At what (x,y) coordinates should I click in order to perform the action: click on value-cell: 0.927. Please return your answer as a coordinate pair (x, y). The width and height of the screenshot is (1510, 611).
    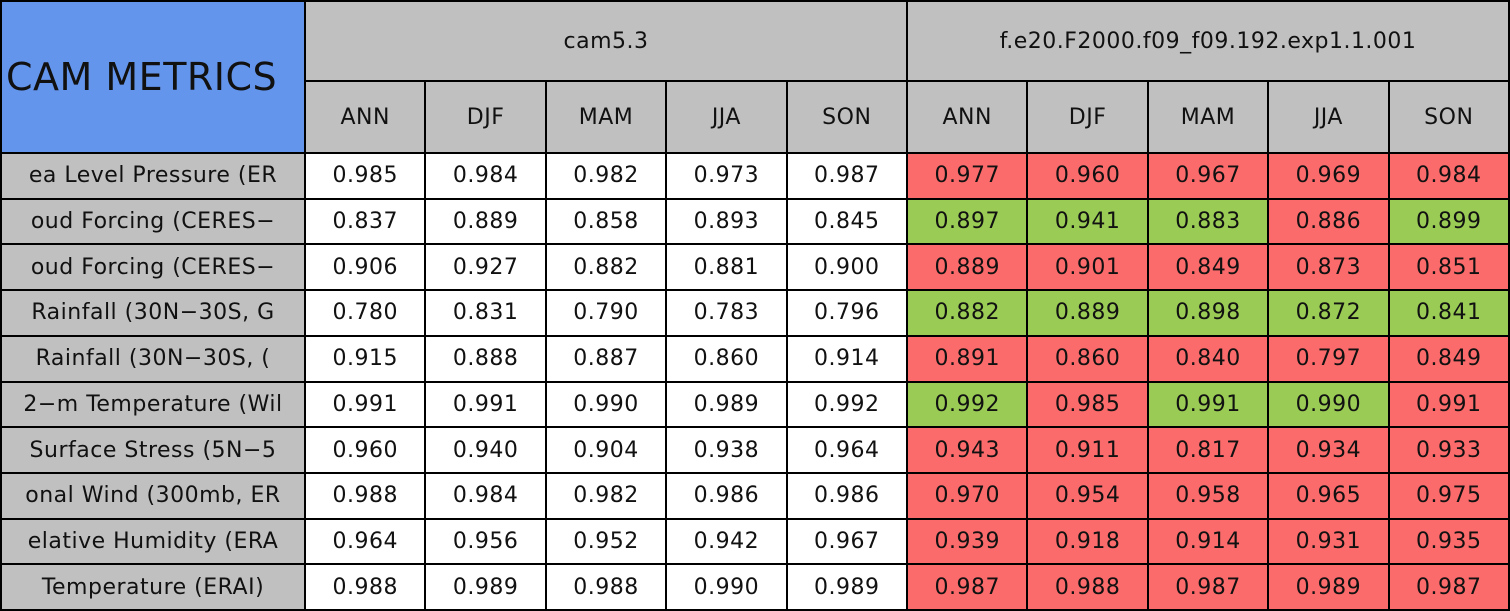
    Looking at the image, I should click on (485, 267).